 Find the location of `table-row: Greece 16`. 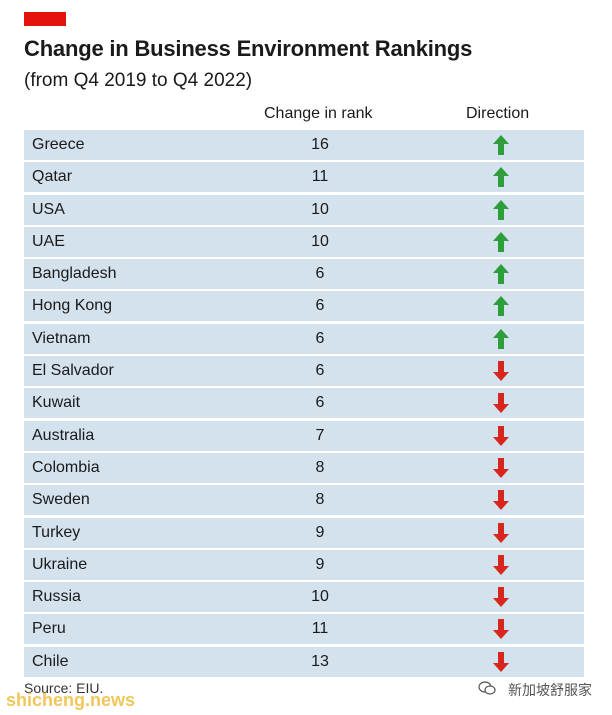

table-row: Greece 16 is located at coordinates (304, 145).